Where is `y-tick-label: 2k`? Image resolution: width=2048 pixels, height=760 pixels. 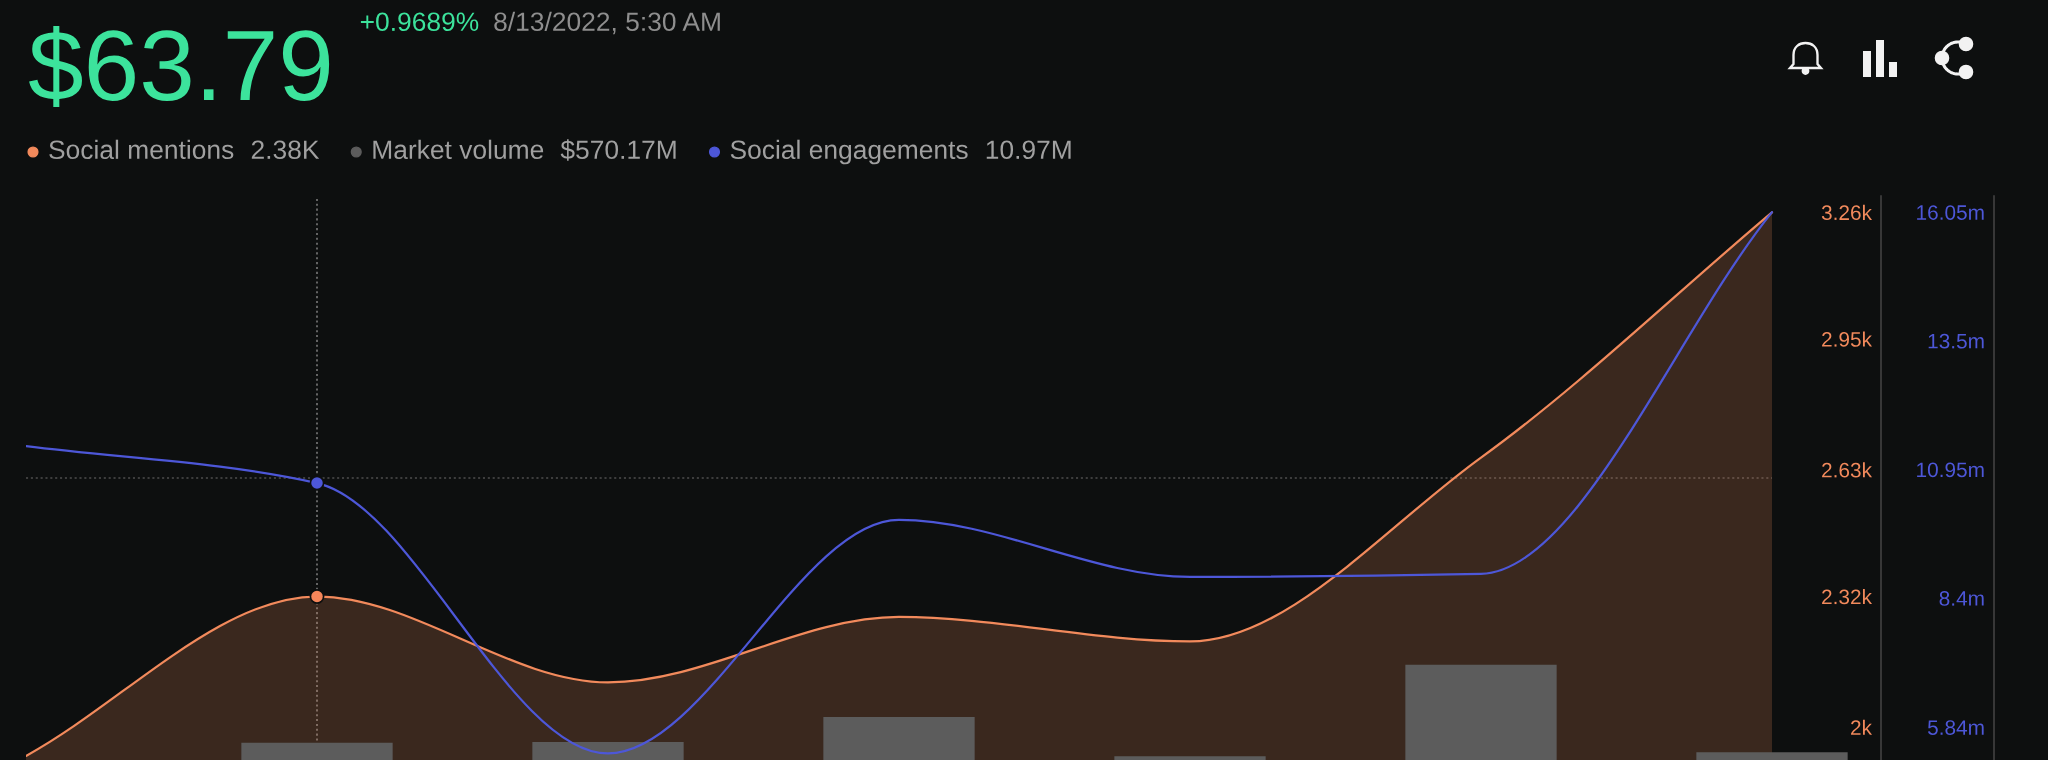 y-tick-label: 2k is located at coordinates (1862, 727).